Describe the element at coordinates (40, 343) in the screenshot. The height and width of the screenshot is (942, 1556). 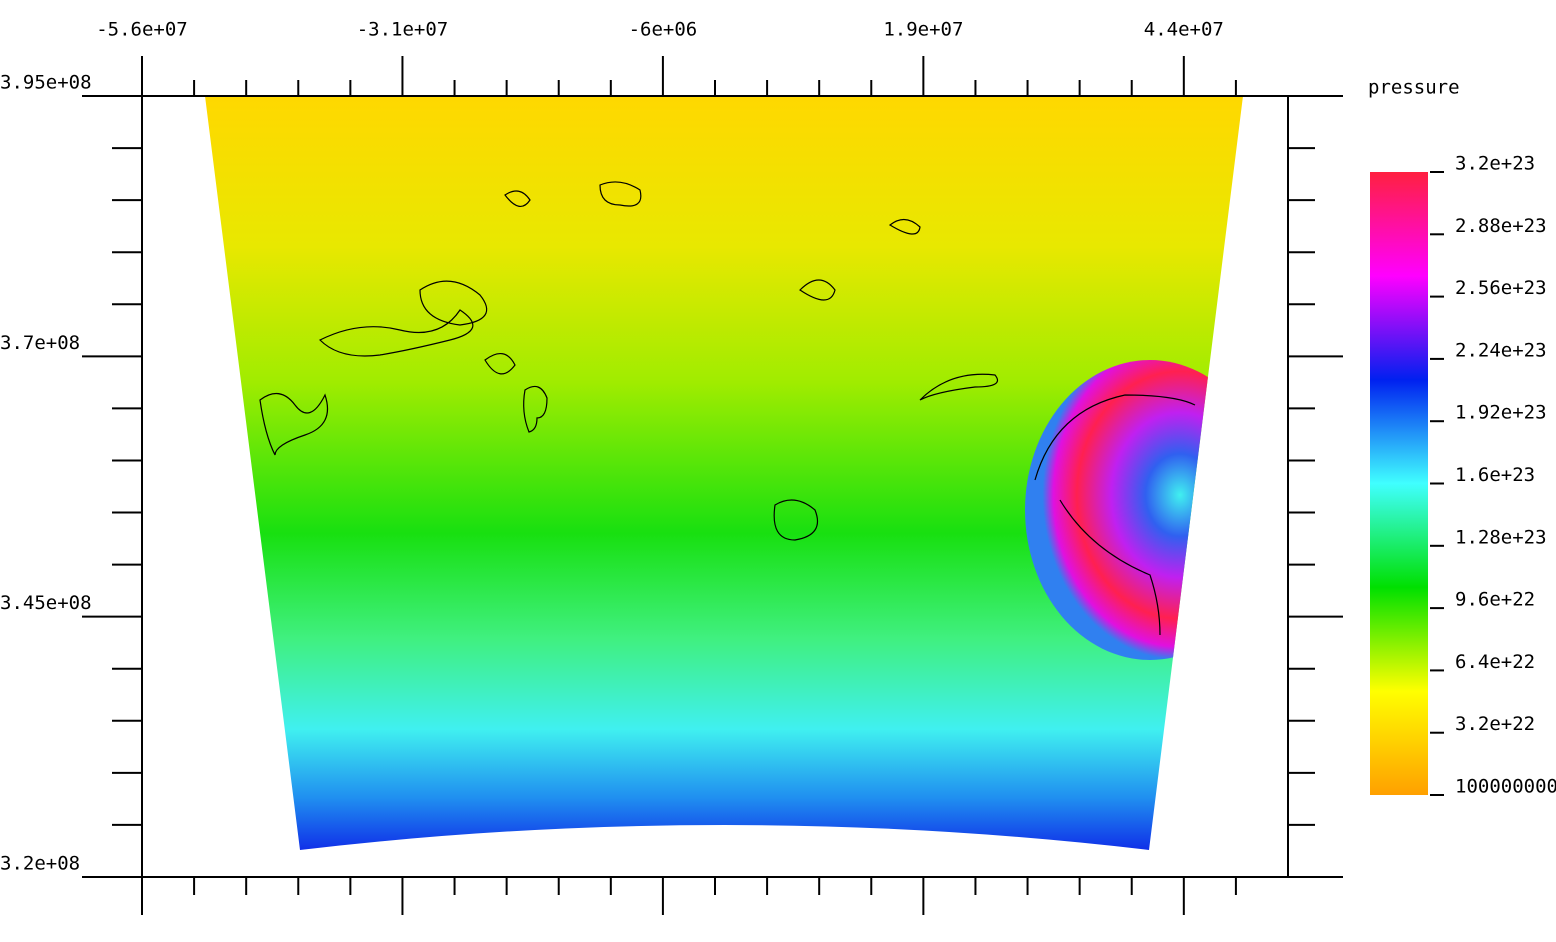
I see `y-tick-label: 3.7e+08` at that location.